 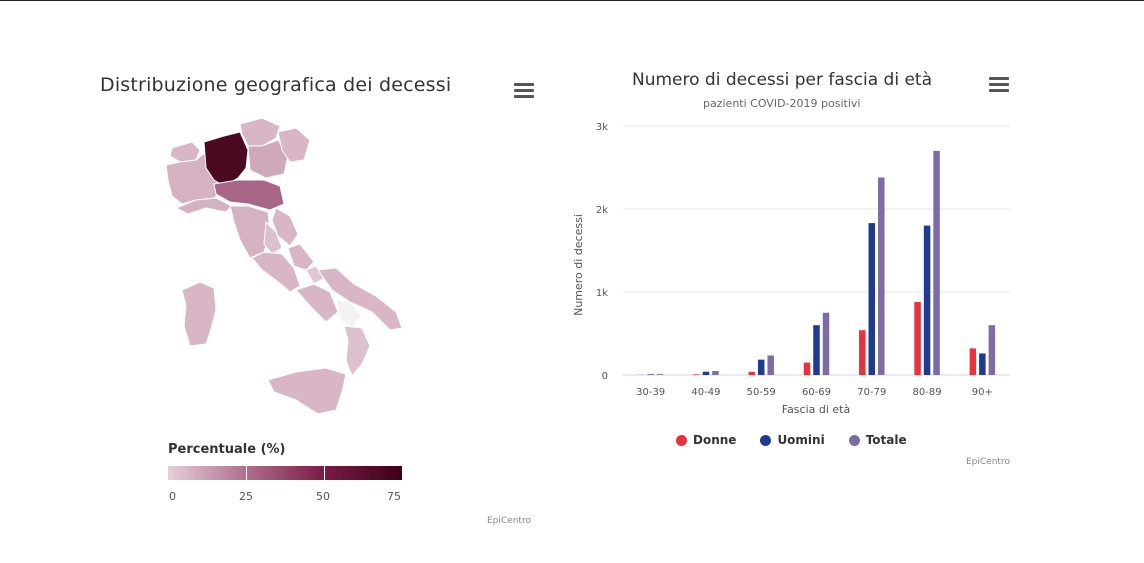 I want to click on x-tick-label: 40-49, so click(x=705, y=392).